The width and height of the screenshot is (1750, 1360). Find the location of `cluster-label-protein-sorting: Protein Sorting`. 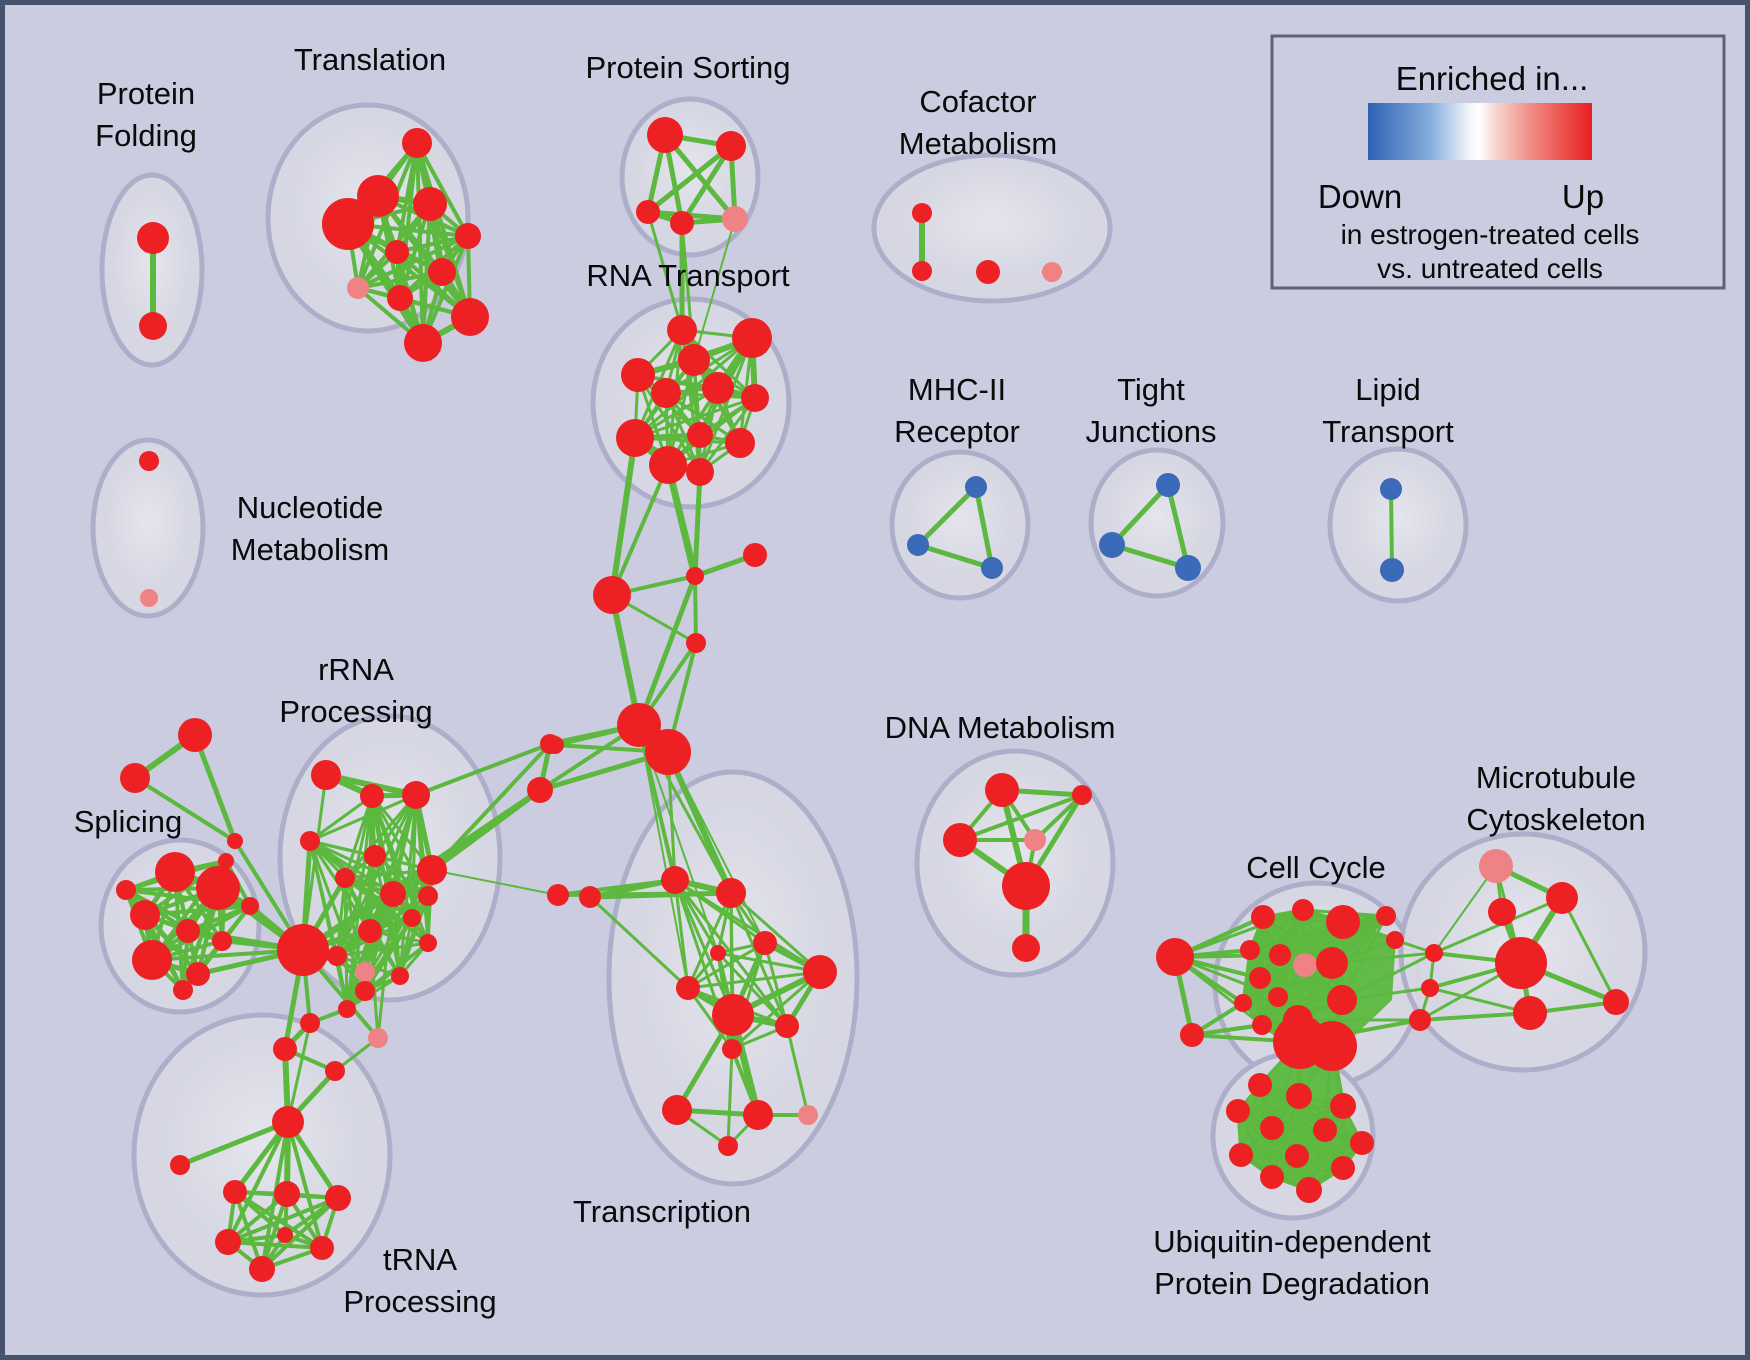

cluster-label-protein-sorting: Protein Sorting is located at coordinates (687, 67).